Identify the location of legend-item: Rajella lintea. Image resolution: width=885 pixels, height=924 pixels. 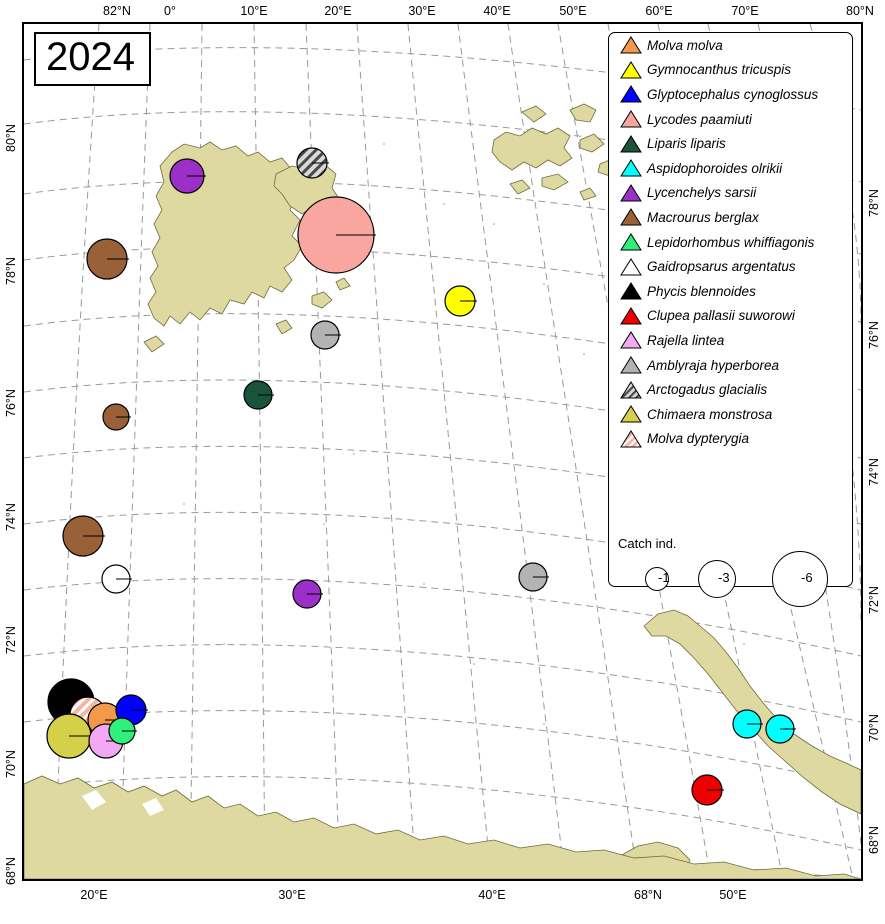
(730, 340).